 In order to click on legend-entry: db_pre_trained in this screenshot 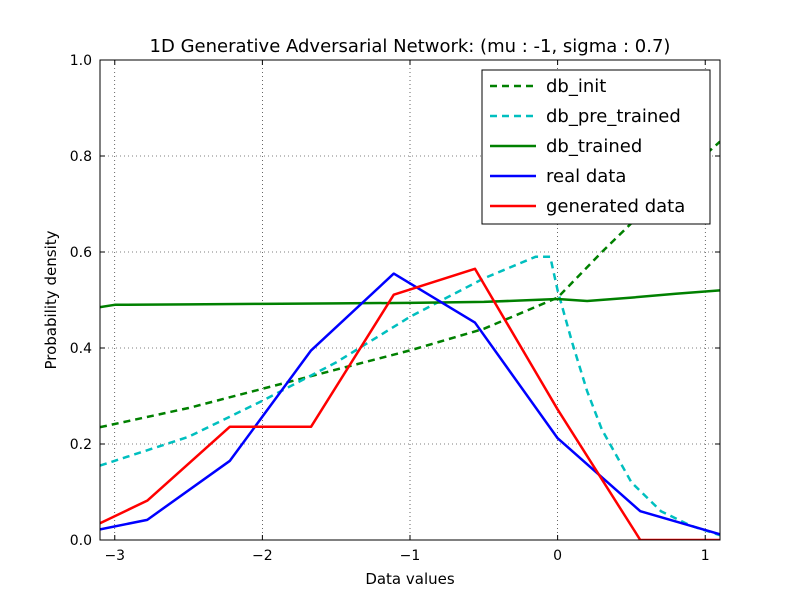, I will do `click(585, 116)`.